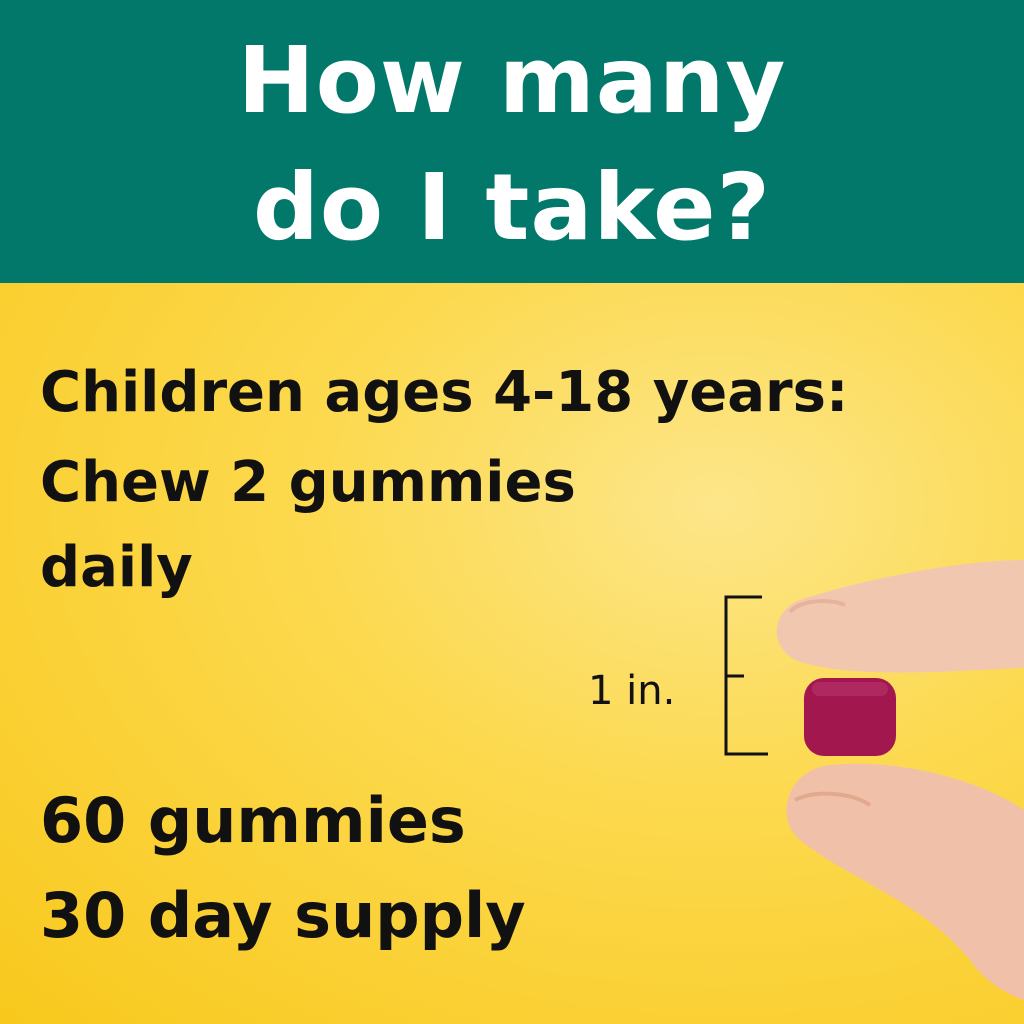 The height and width of the screenshot is (1024, 1024). I want to click on dosage-line-1: Children ages 4-18 years:, so click(444, 392).